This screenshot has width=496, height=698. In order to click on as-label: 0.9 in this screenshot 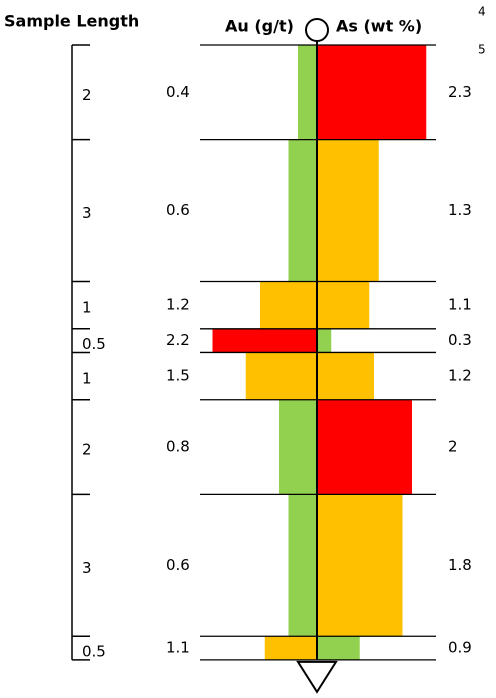, I will do `click(460, 648)`.